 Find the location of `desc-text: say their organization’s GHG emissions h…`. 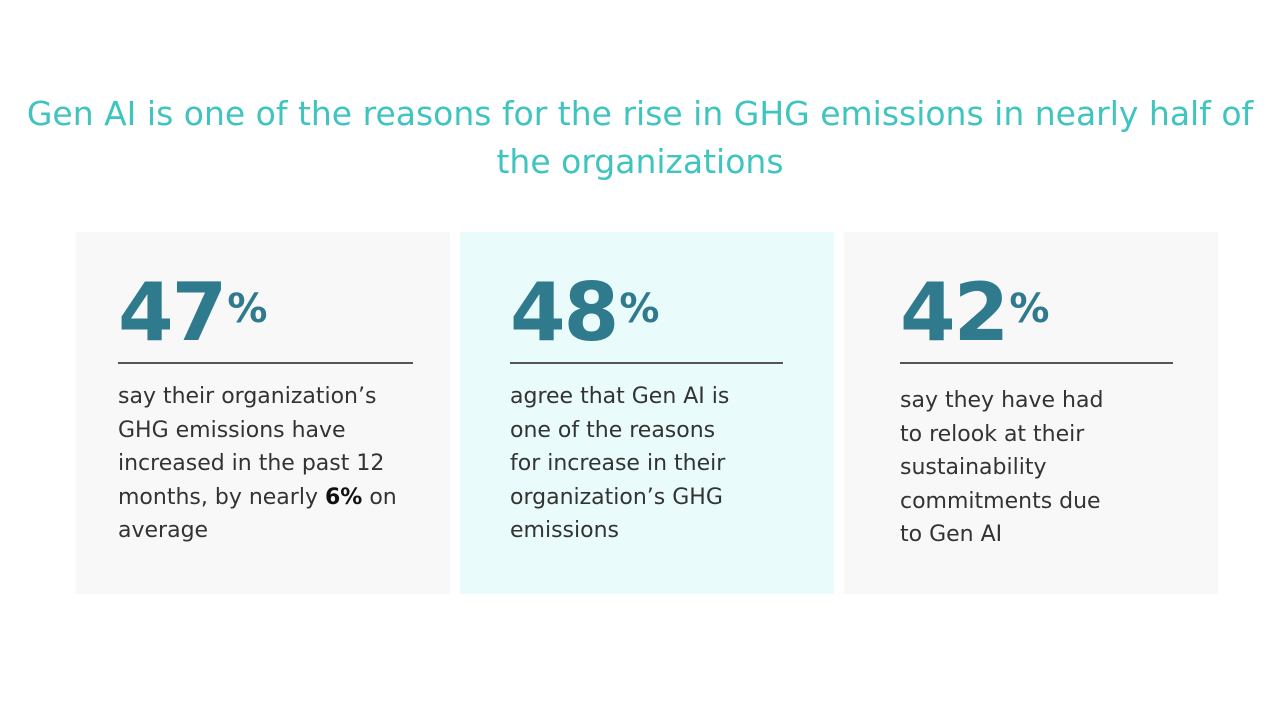

desc-text: say their organization’s GHG emissions h… is located at coordinates (251, 447).